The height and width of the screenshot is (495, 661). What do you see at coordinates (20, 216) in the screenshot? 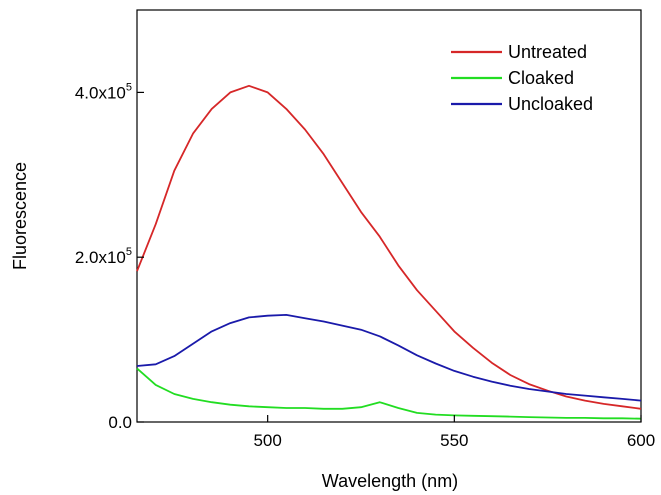
I see `y-axis-title: Fluorescence` at bounding box center [20, 216].